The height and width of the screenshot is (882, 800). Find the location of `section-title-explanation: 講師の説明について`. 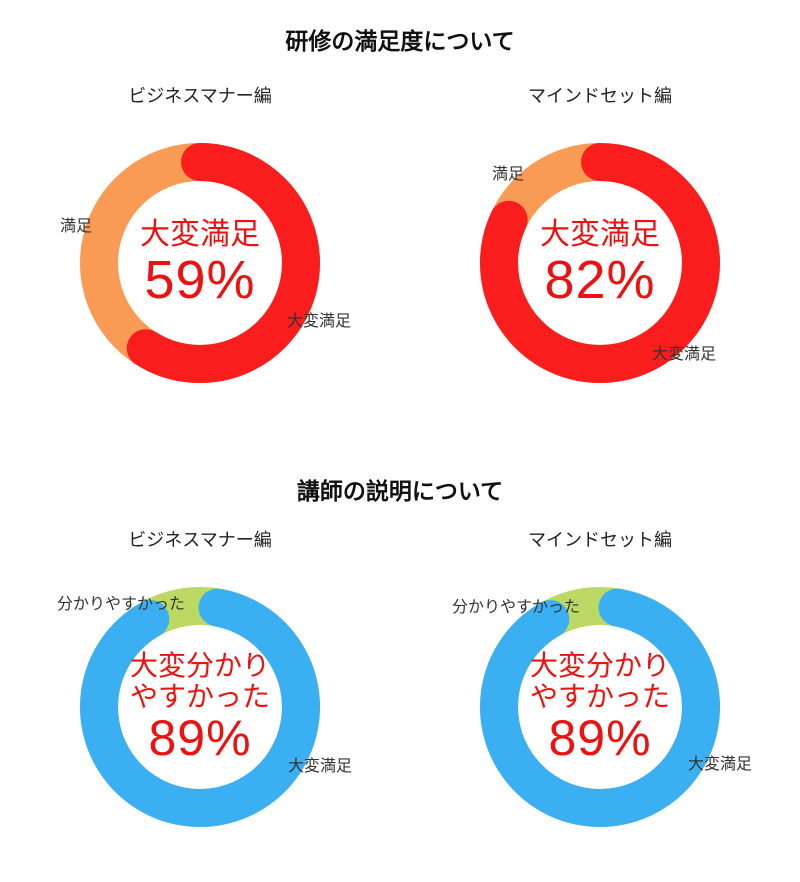

section-title-explanation: 講師の説明について is located at coordinates (400, 491).